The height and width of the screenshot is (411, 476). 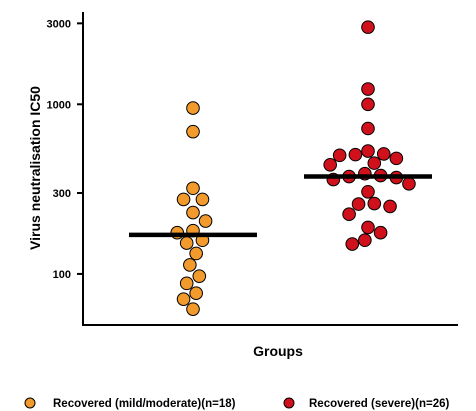 I want to click on legend-label: Recovered (severe)(n=26), so click(x=379, y=404).